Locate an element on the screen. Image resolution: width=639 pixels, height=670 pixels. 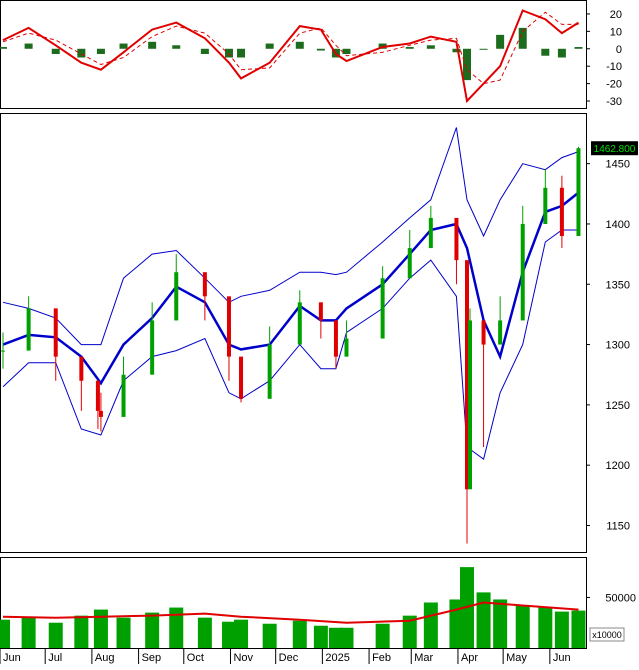
volume-tick-label: 50000 is located at coordinates (620, 598).